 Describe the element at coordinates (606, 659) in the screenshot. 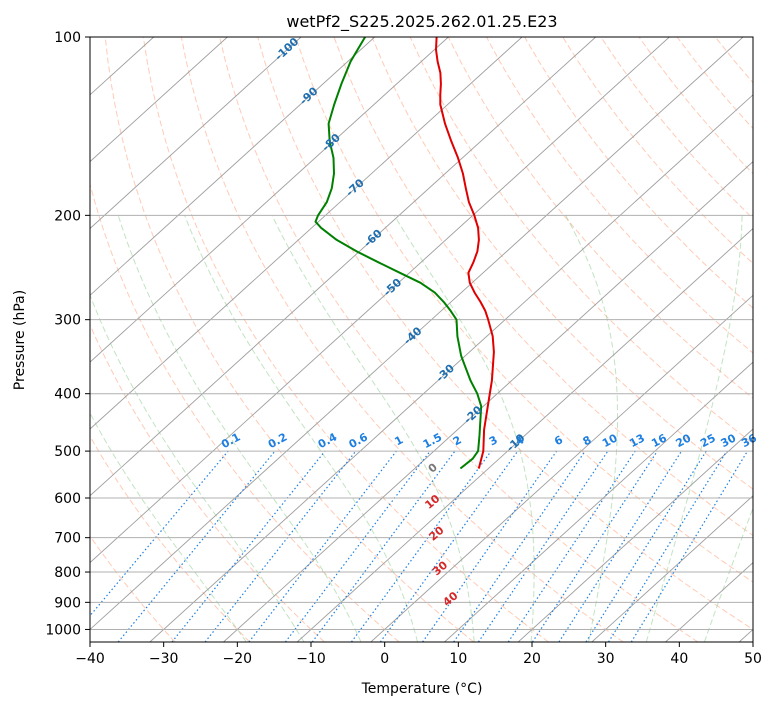

I see `x-tick-label: 30` at that location.